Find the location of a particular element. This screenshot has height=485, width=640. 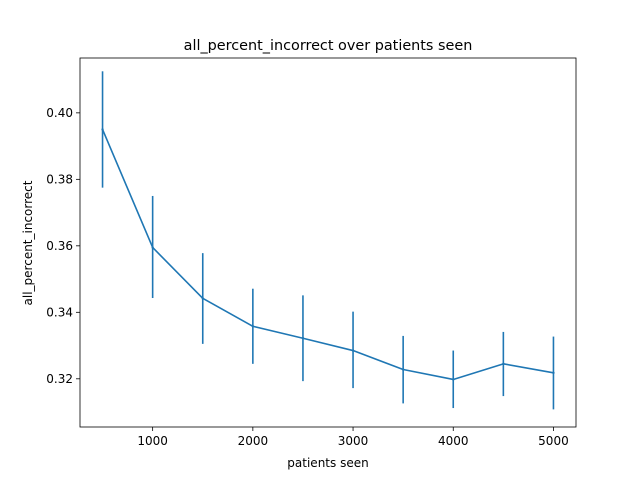

x-tick-label: 3000 is located at coordinates (353, 441).